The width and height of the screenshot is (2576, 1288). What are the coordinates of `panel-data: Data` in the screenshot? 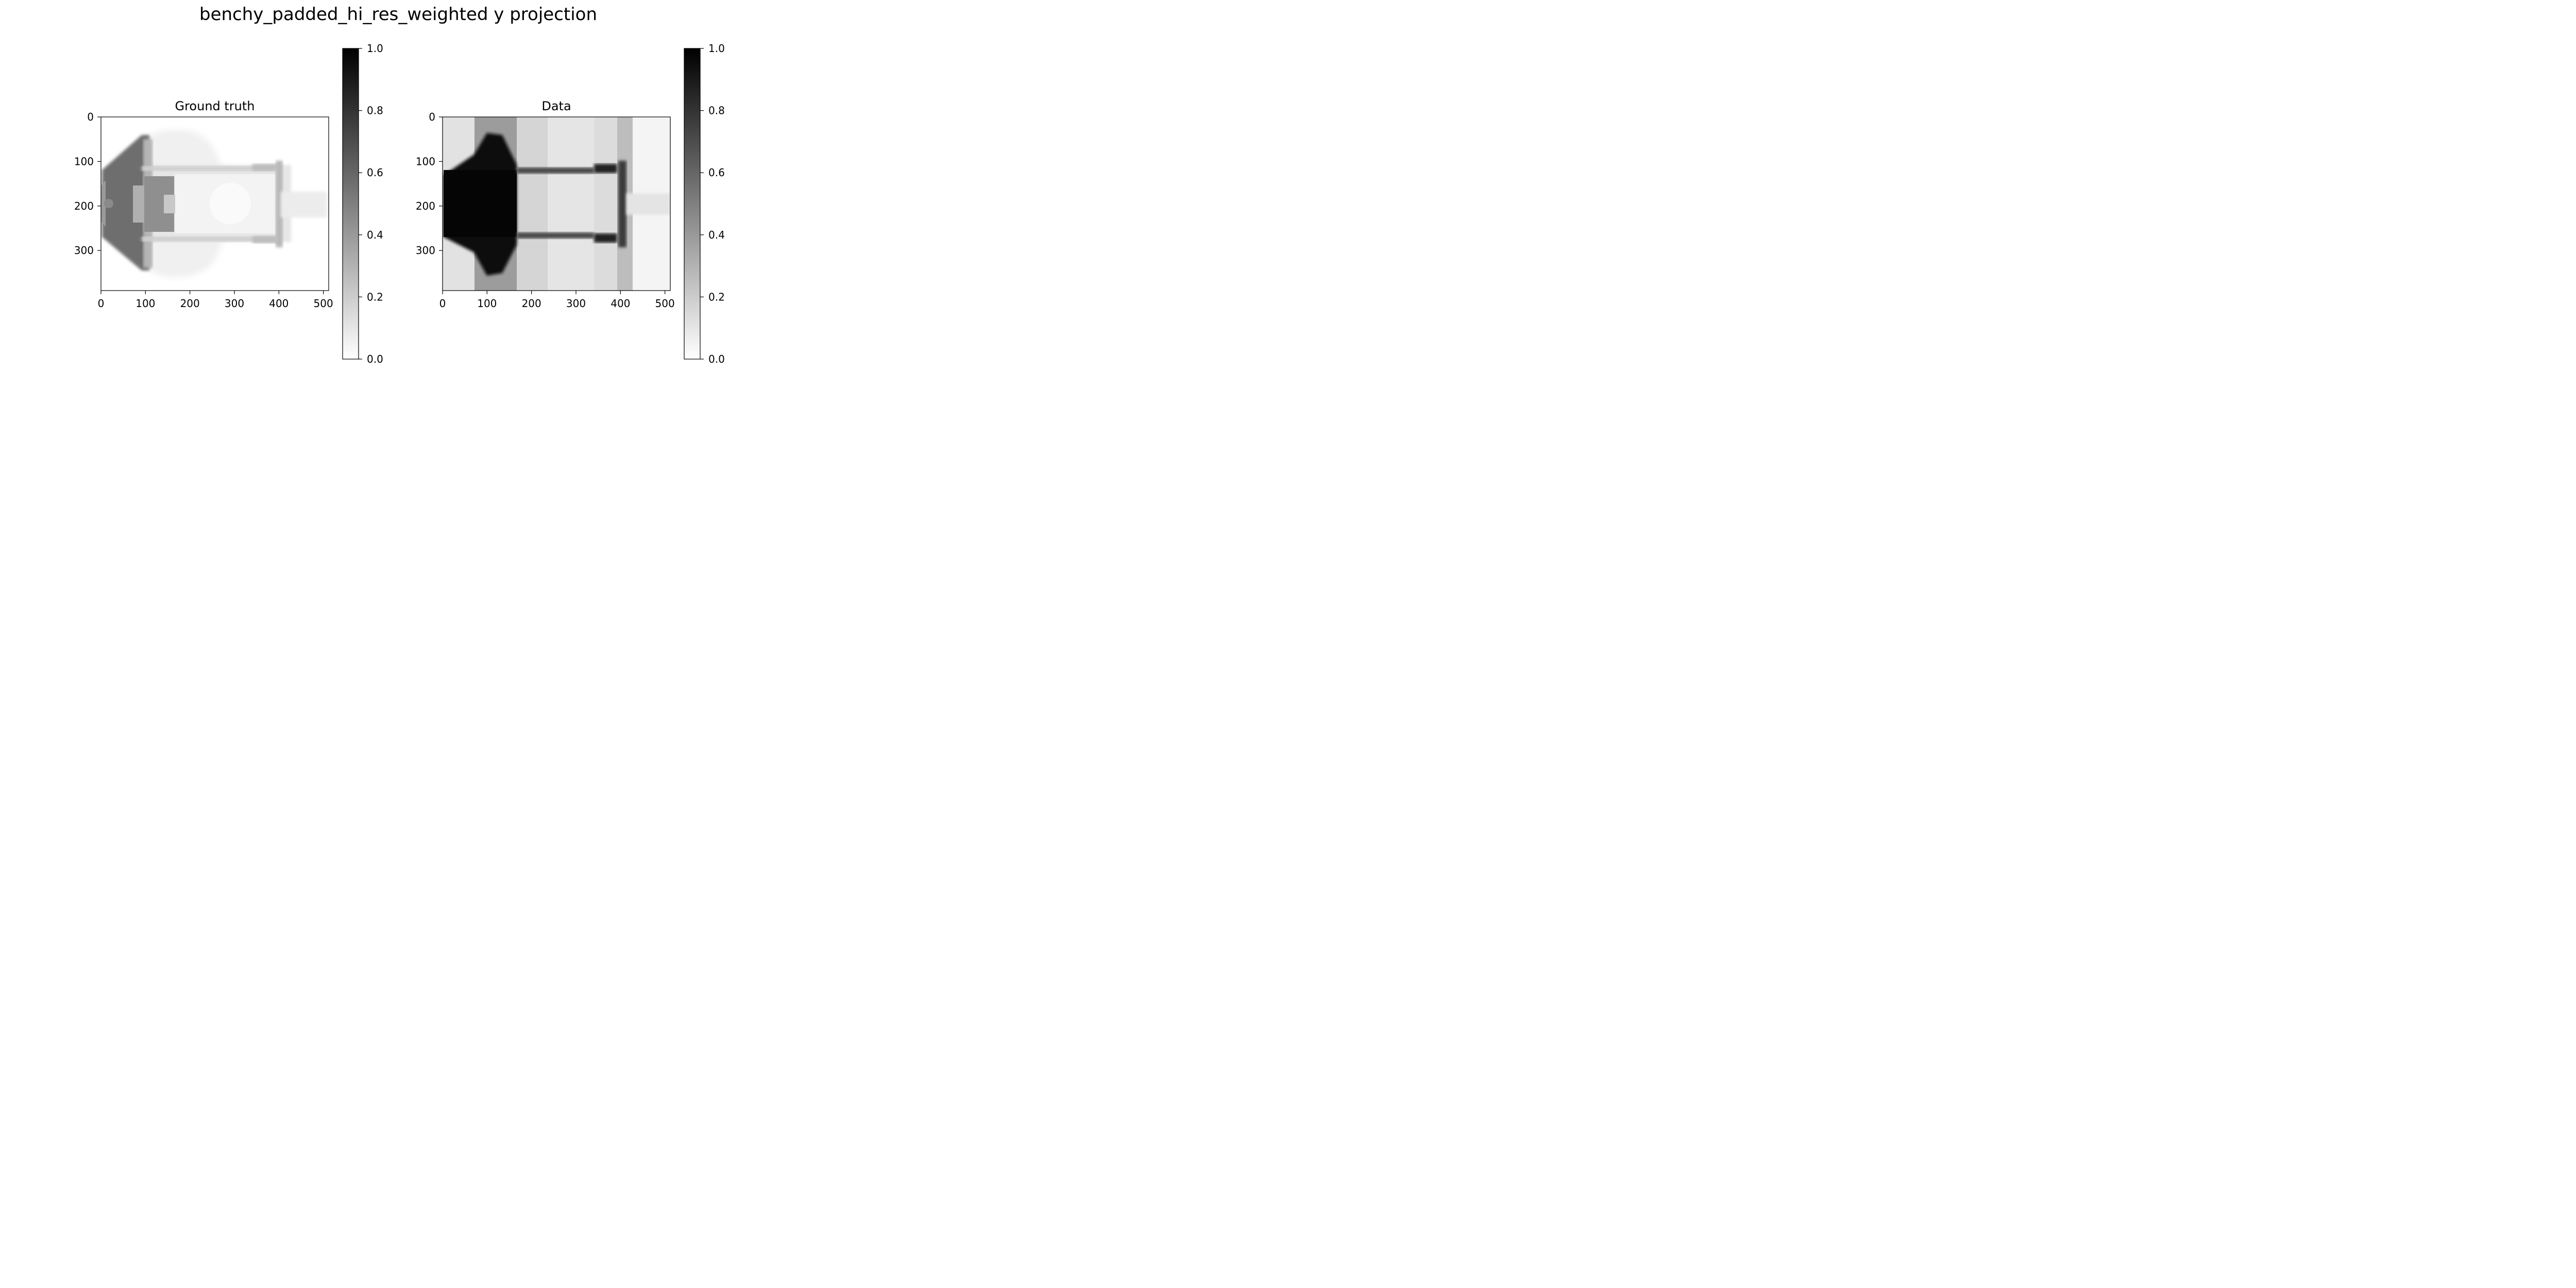 It's located at (570, 203).